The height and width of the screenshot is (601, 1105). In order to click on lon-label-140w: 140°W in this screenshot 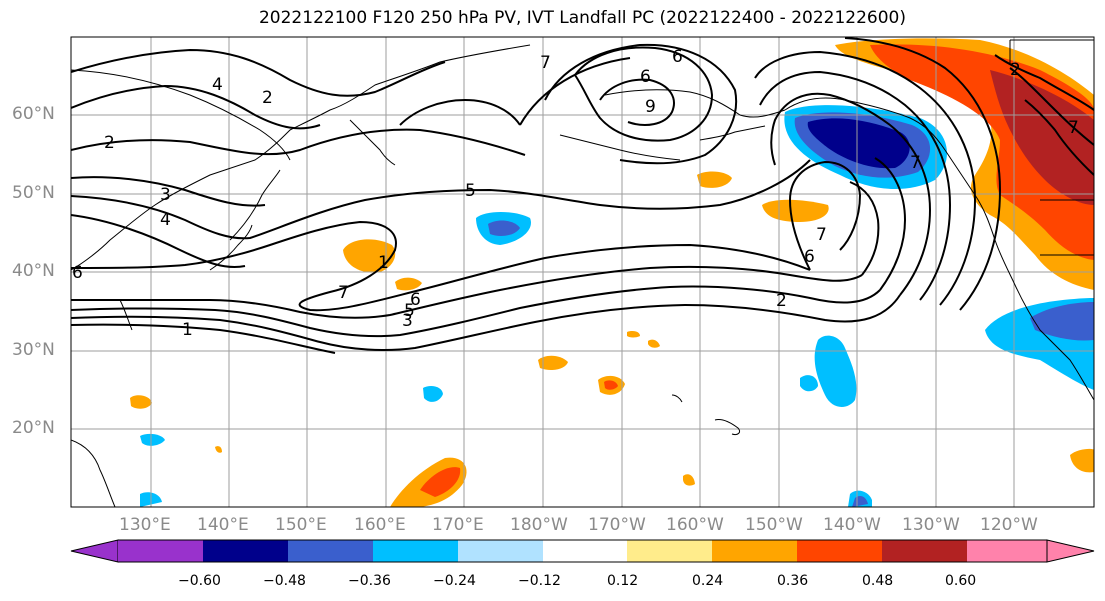, I will do `click(852, 525)`.